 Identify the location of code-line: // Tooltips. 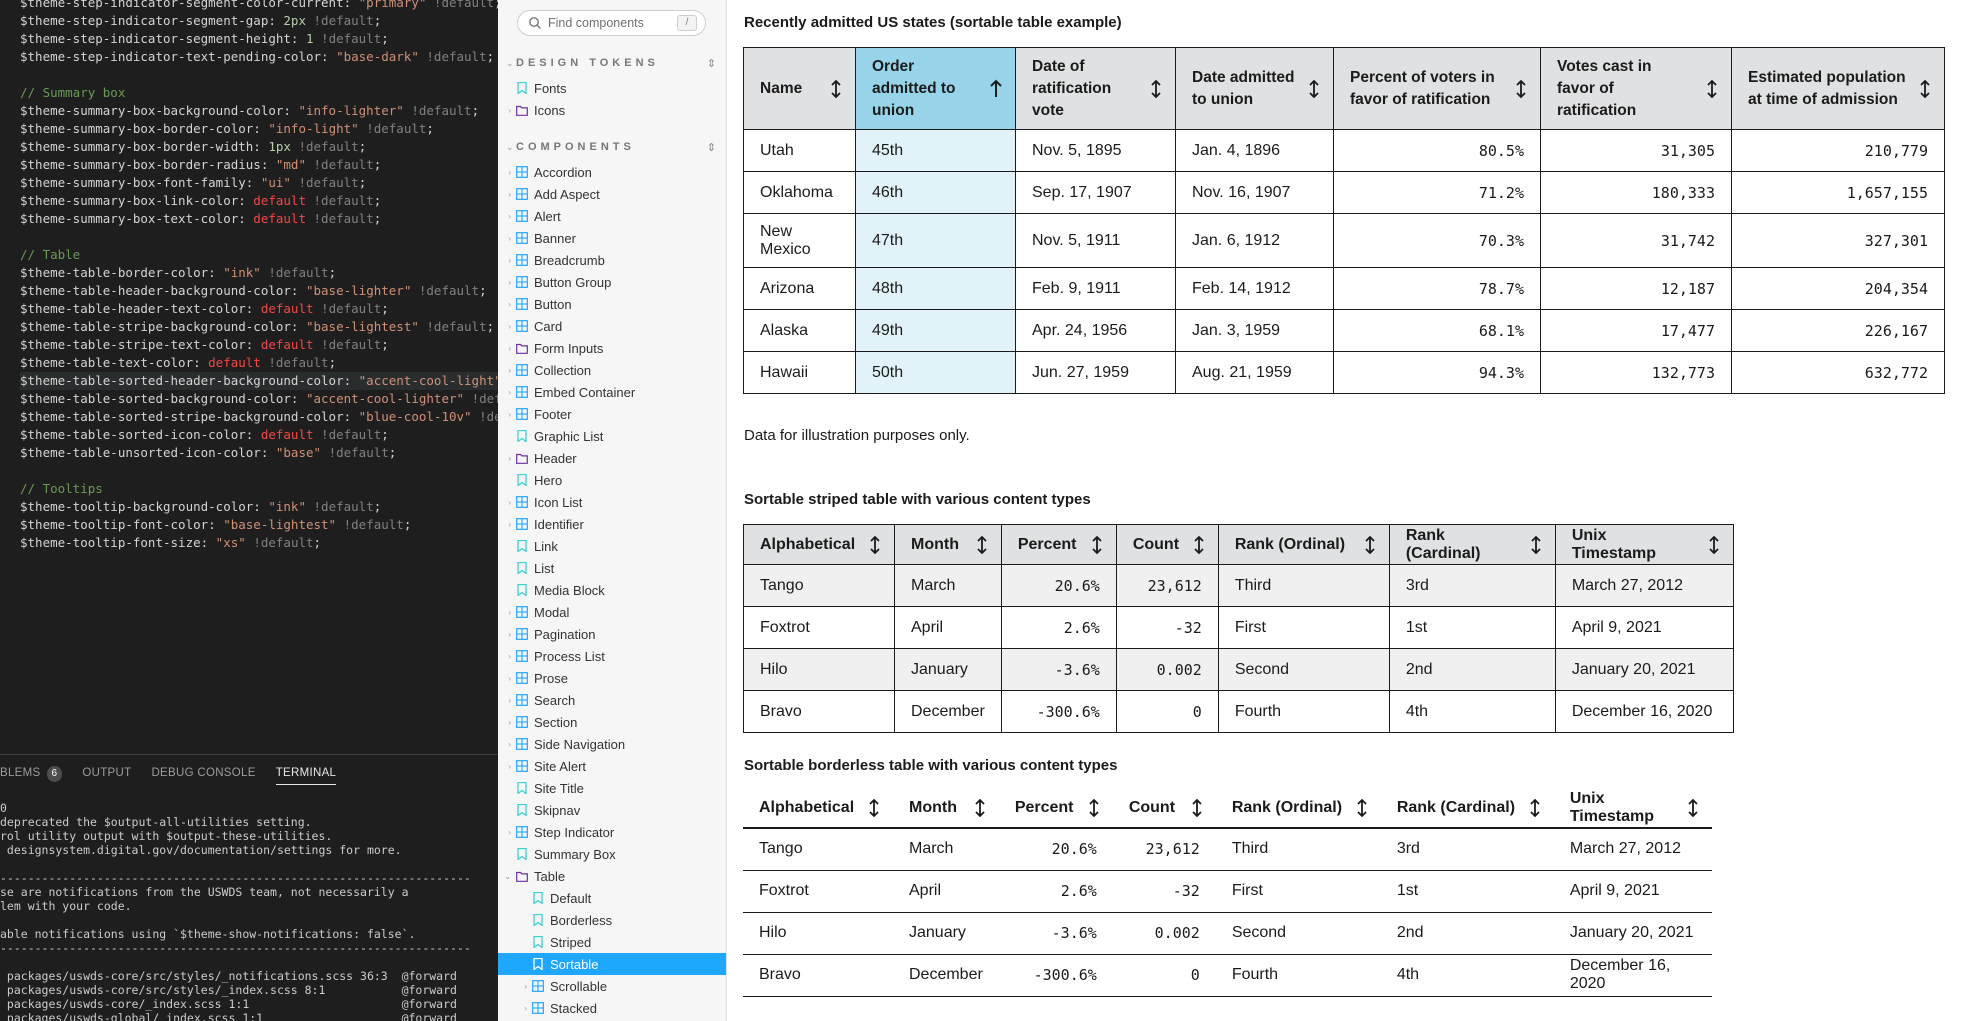
(61, 488).